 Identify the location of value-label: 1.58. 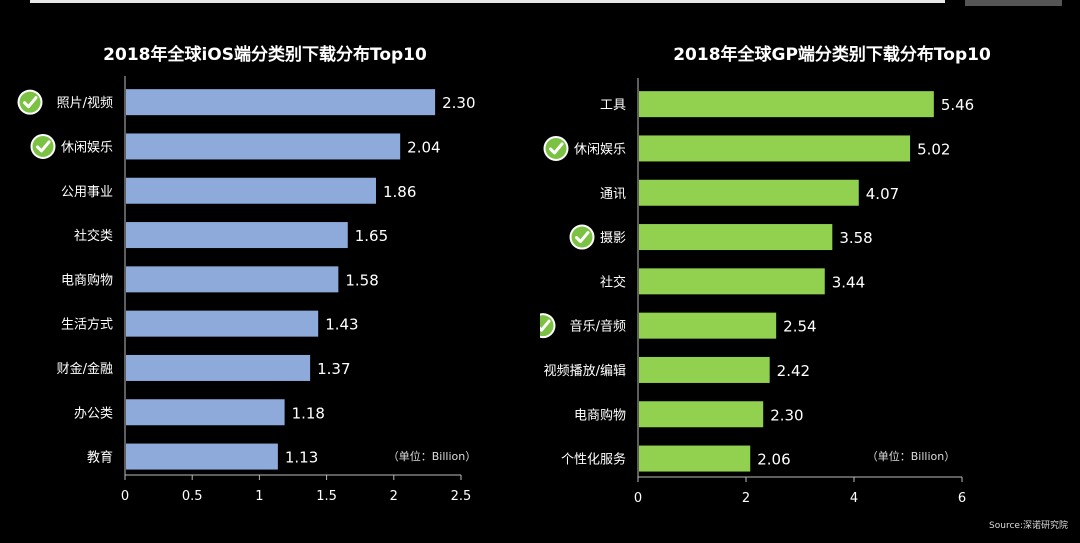
(361, 280).